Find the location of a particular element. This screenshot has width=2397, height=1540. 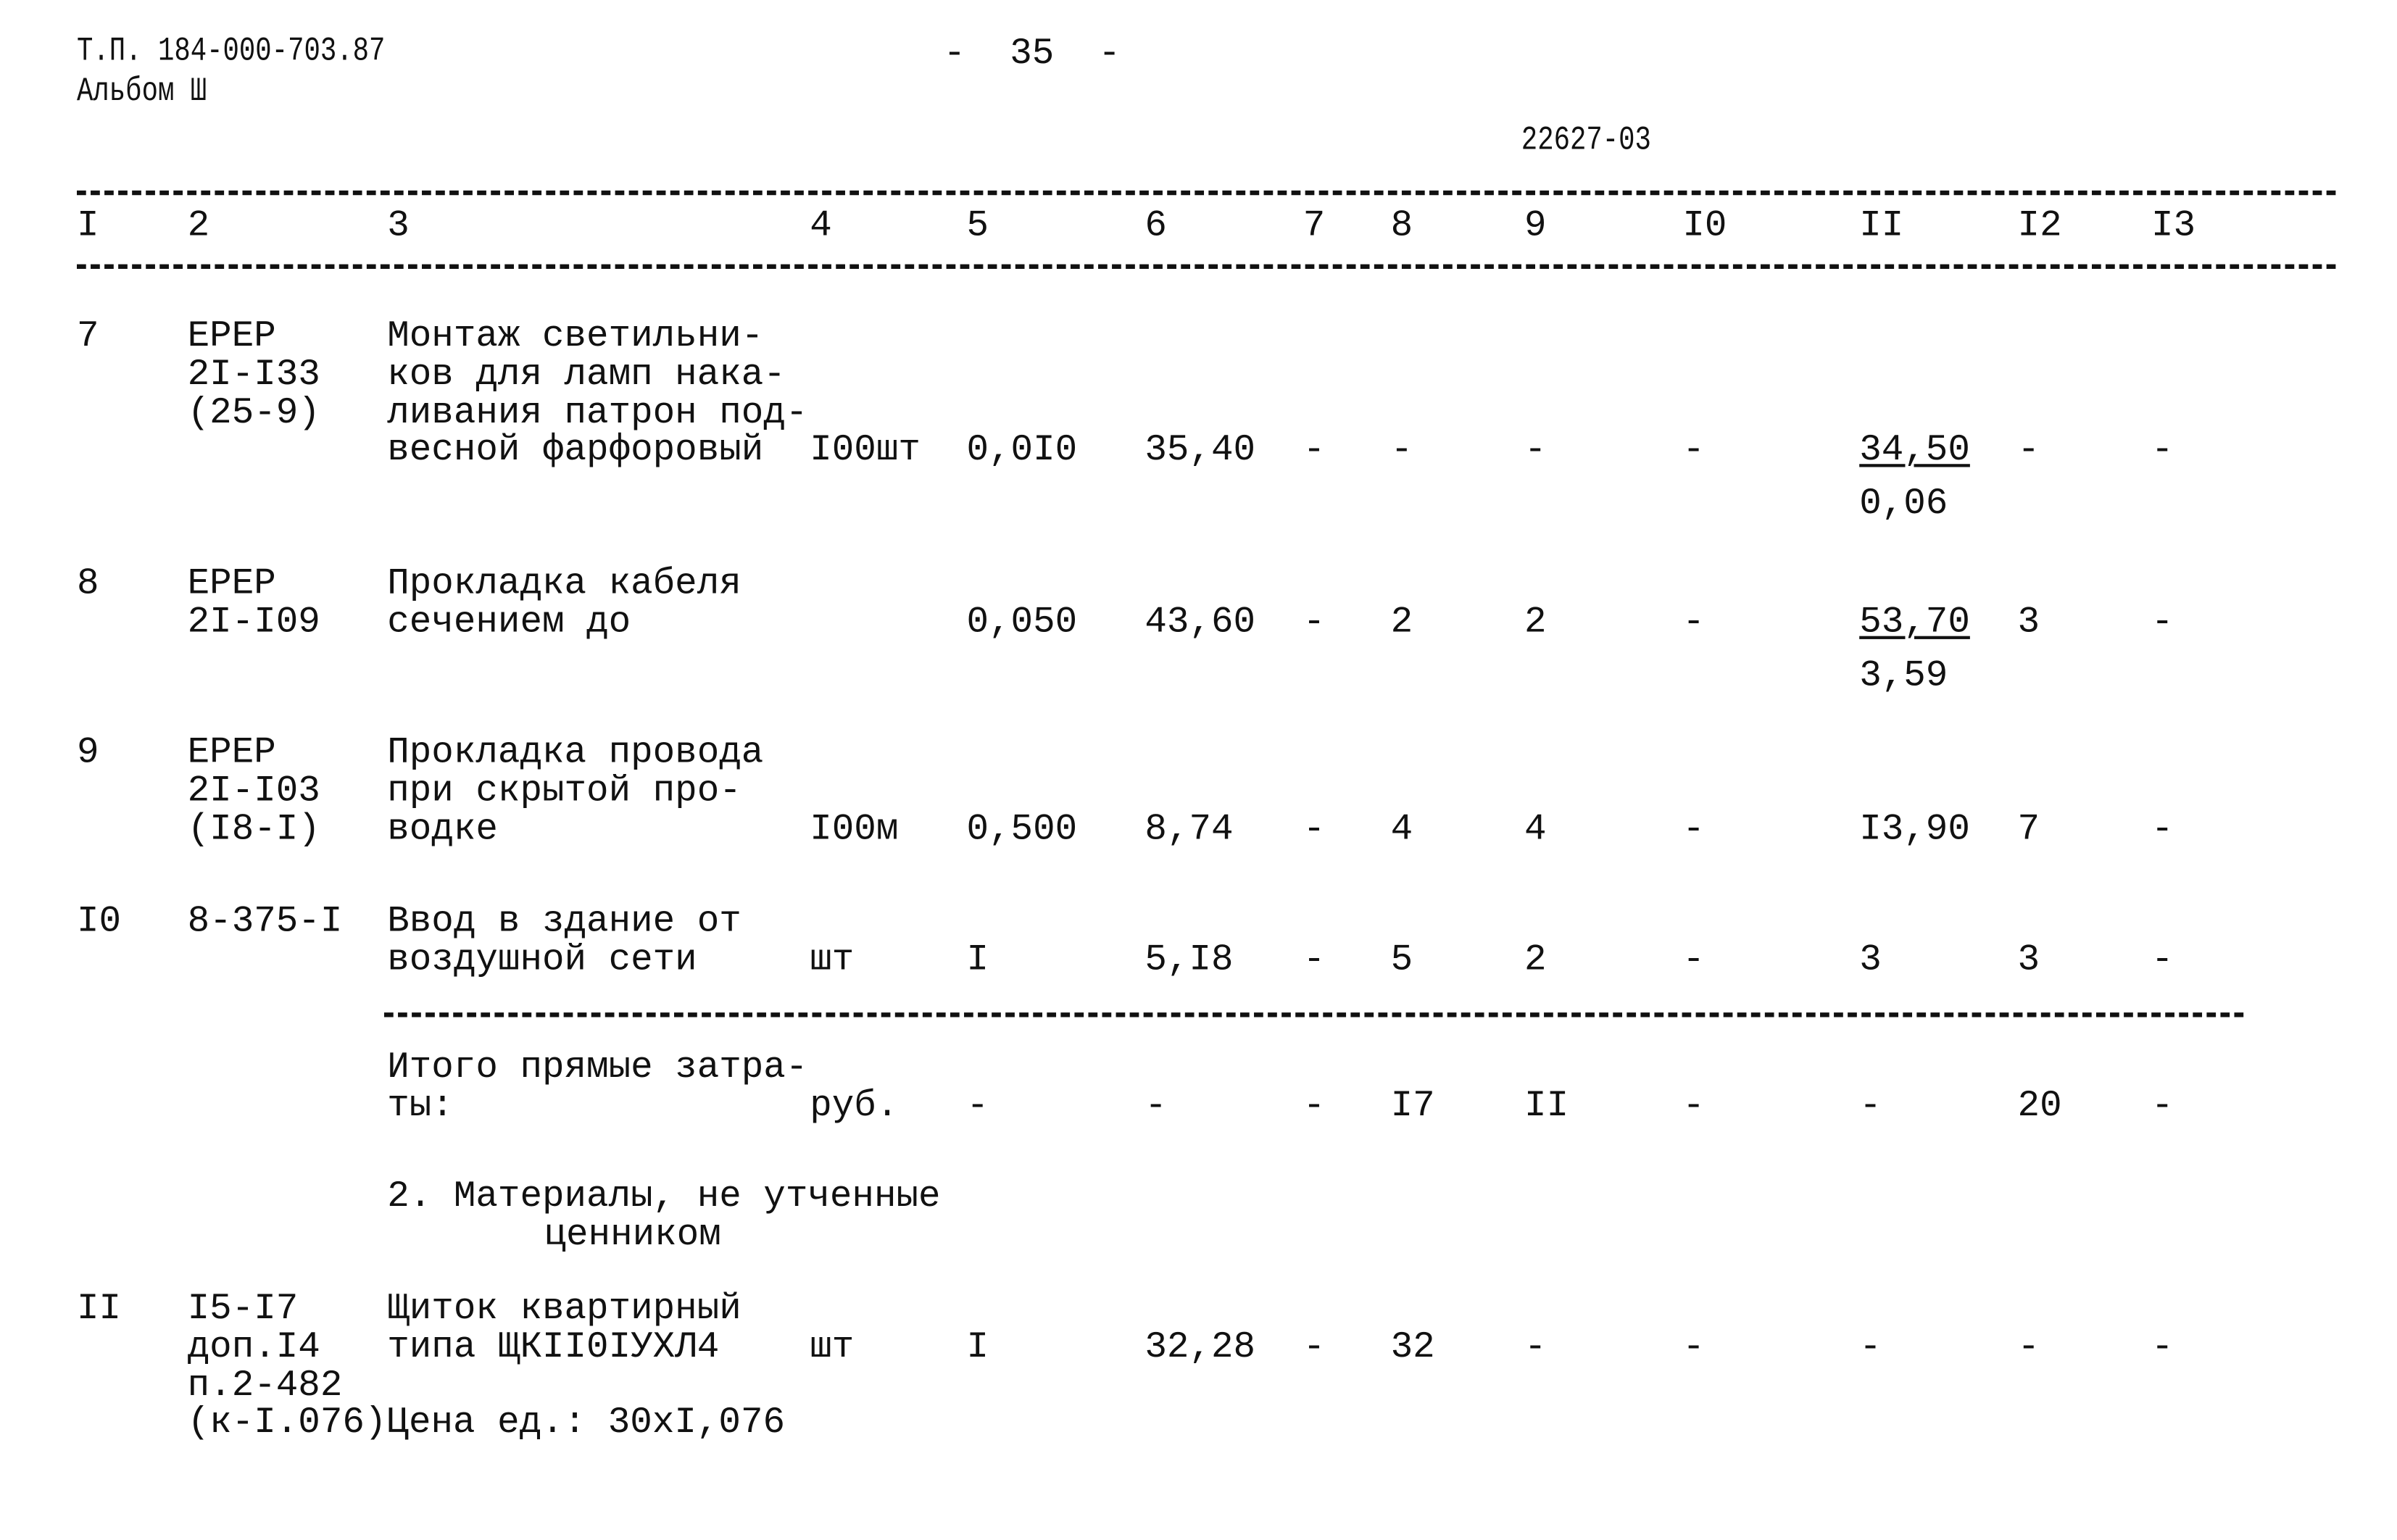

row-cell-col-12: 7 is located at coordinates (2028, 830).